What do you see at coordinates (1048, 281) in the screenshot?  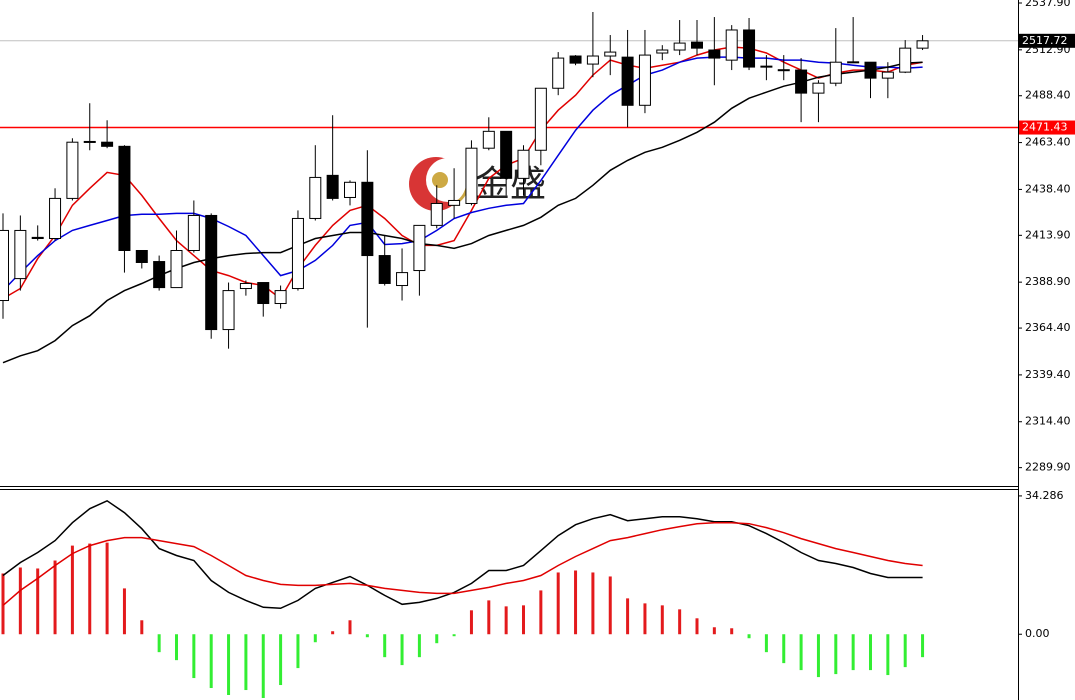 I see `y-tick-label: 2388.90` at bounding box center [1048, 281].